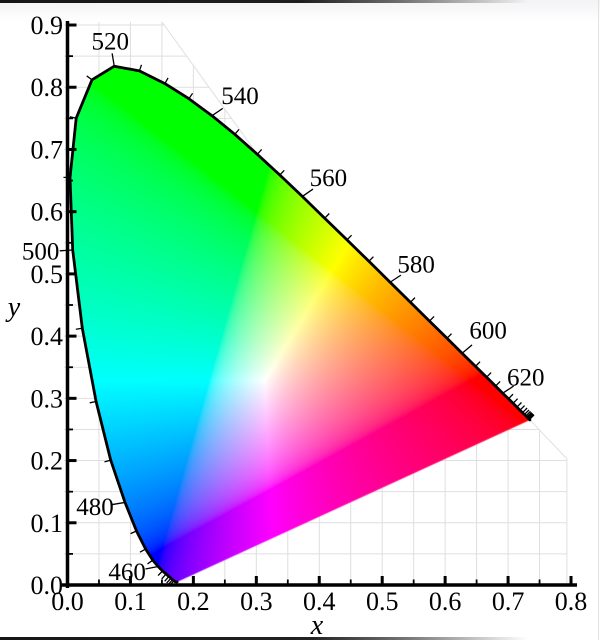 This screenshot has height=640, width=600. I want to click on x-tick-label: 0.2, so click(193, 601).